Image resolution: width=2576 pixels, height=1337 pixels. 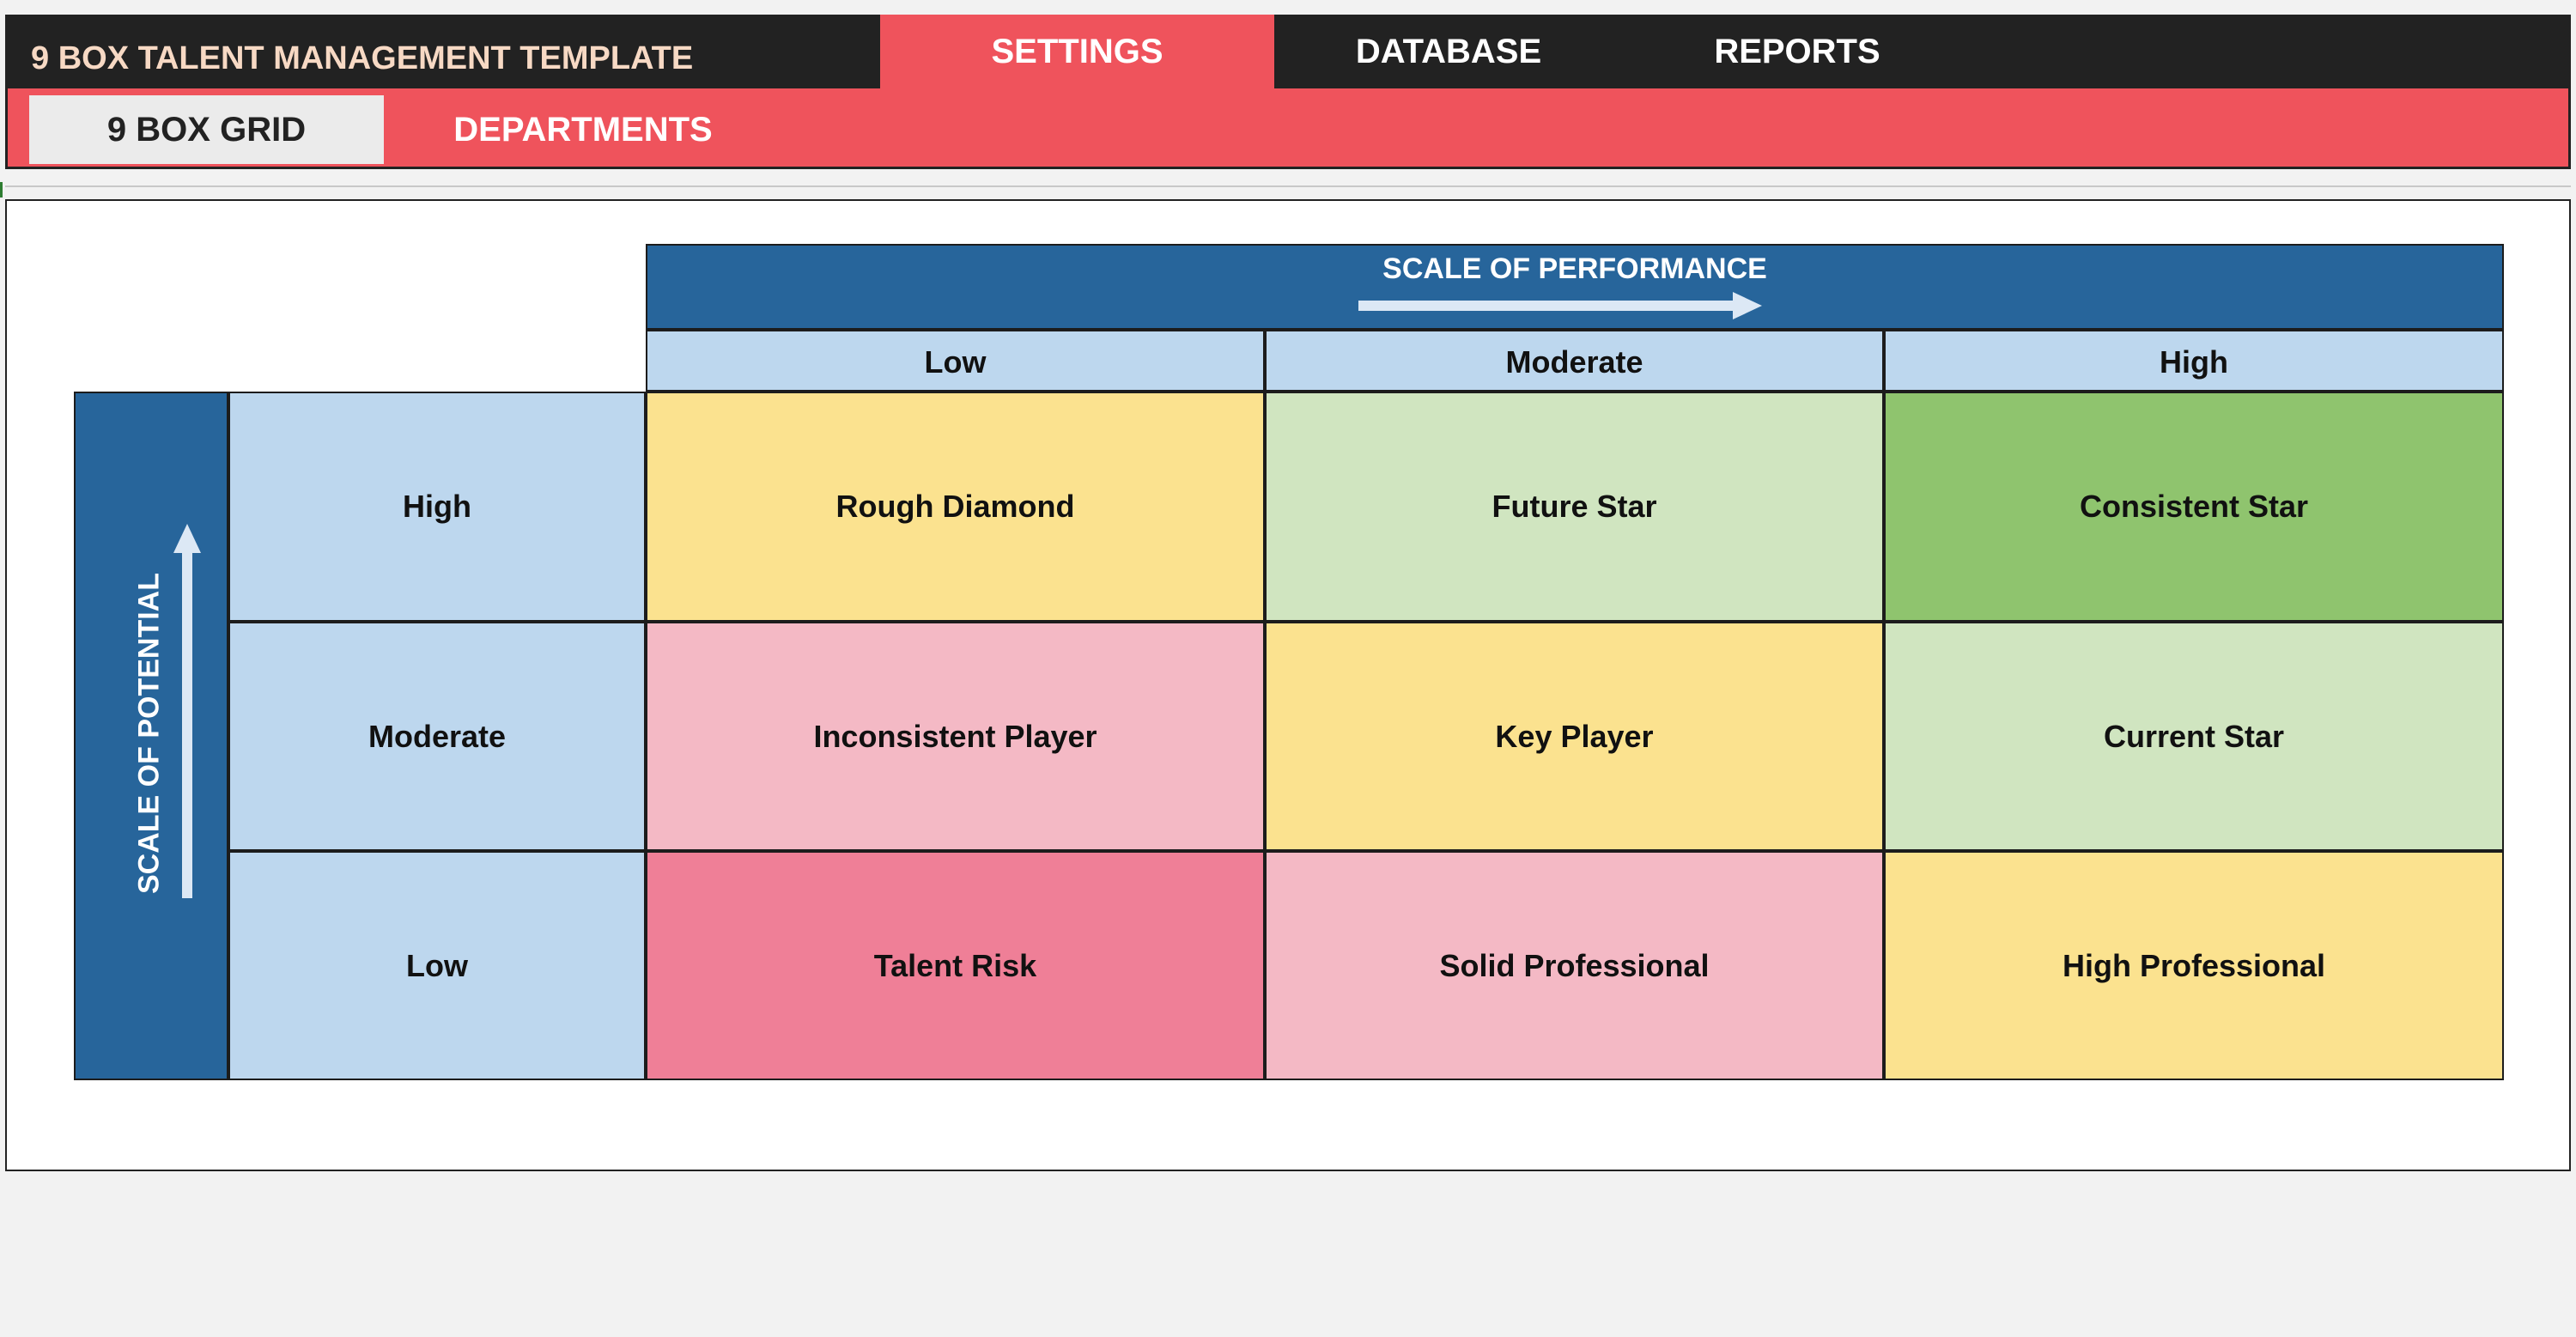 I want to click on tab-reports: REPORTS, so click(x=1797, y=51).